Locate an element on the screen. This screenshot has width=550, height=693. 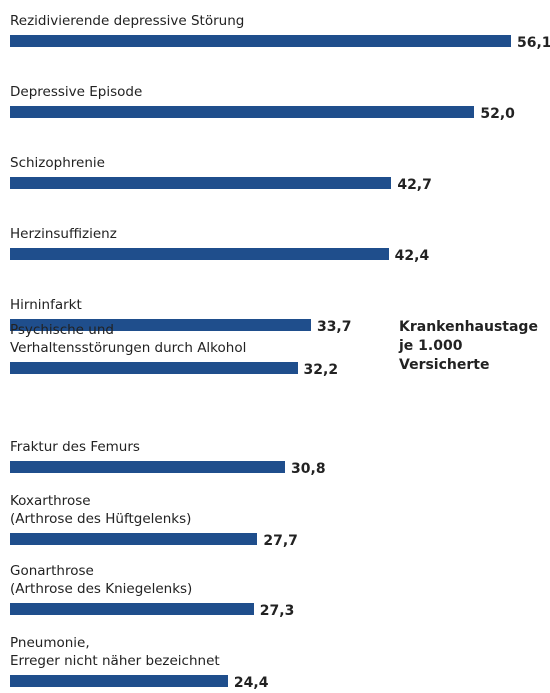
value-label: 42,4 is located at coordinates (412, 256).